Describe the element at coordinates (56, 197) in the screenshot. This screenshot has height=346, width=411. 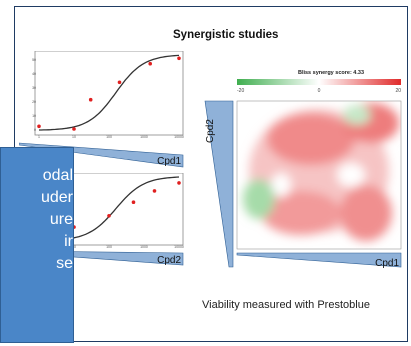
I see `callout-line: uder` at that location.